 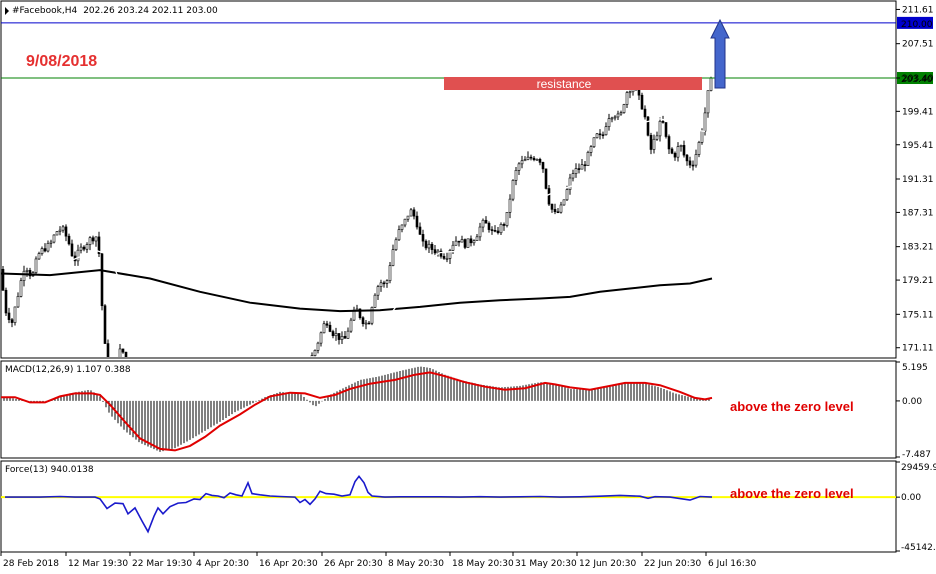 I want to click on time-tick-label: 12 Mar 19:30, so click(x=98, y=564).